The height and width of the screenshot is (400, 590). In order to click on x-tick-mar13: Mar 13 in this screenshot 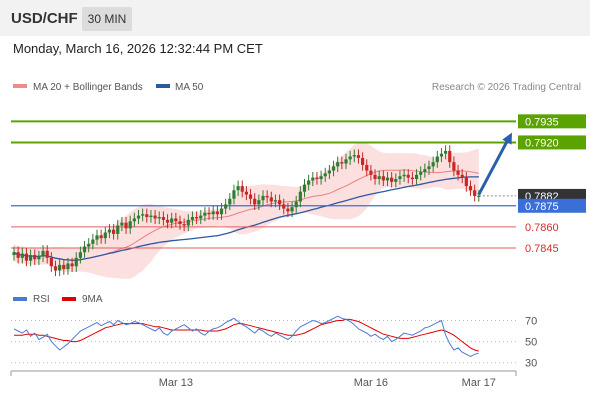, I will do `click(176, 383)`.